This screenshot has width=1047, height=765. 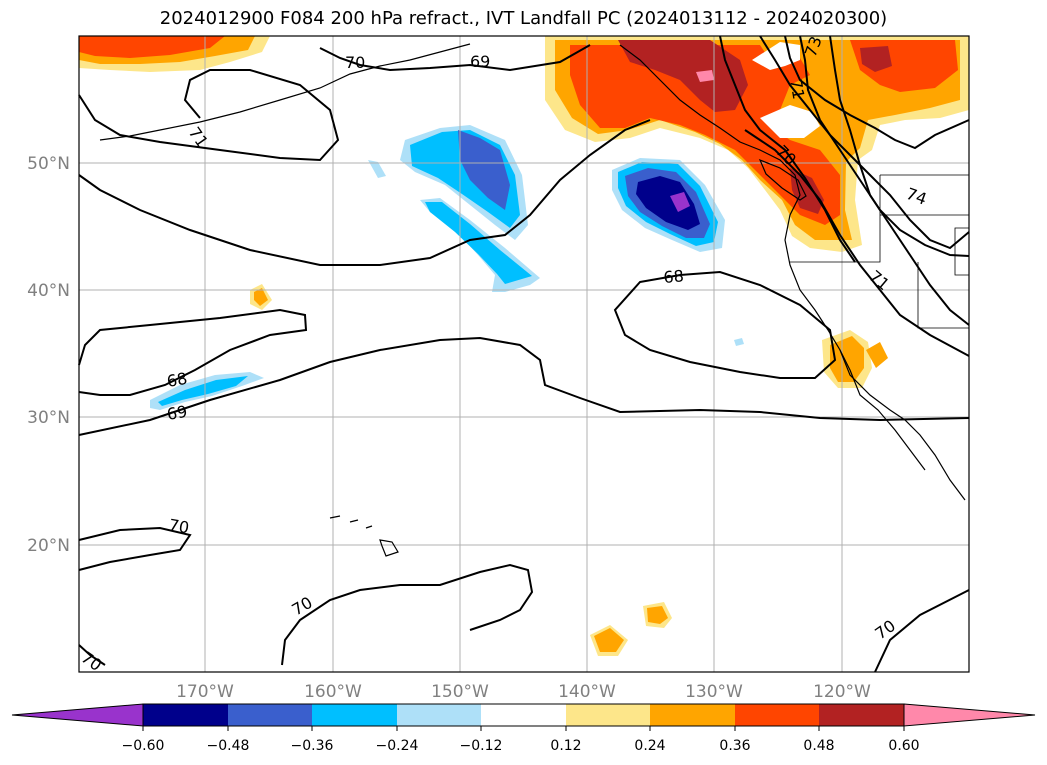 I want to click on colorbar-tick-label: 0.12, so click(x=565, y=746).